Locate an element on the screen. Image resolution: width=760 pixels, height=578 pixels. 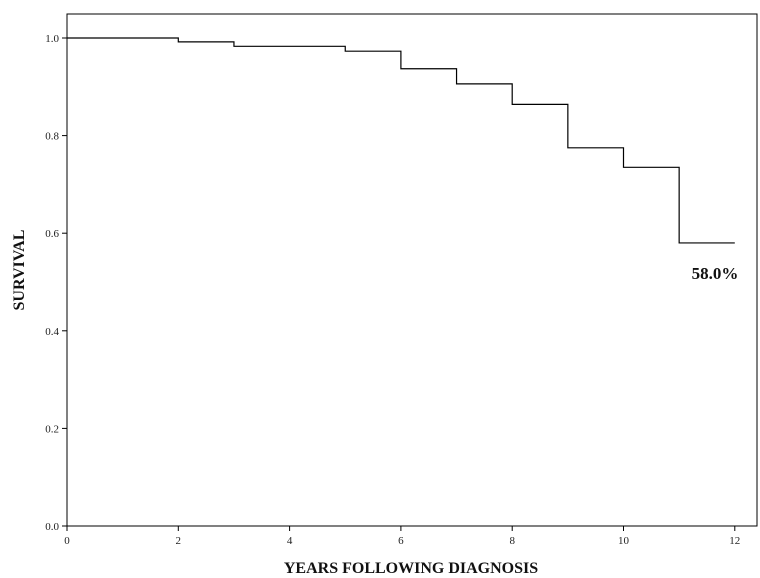
x-tick-label: 4 is located at coordinates (290, 541).